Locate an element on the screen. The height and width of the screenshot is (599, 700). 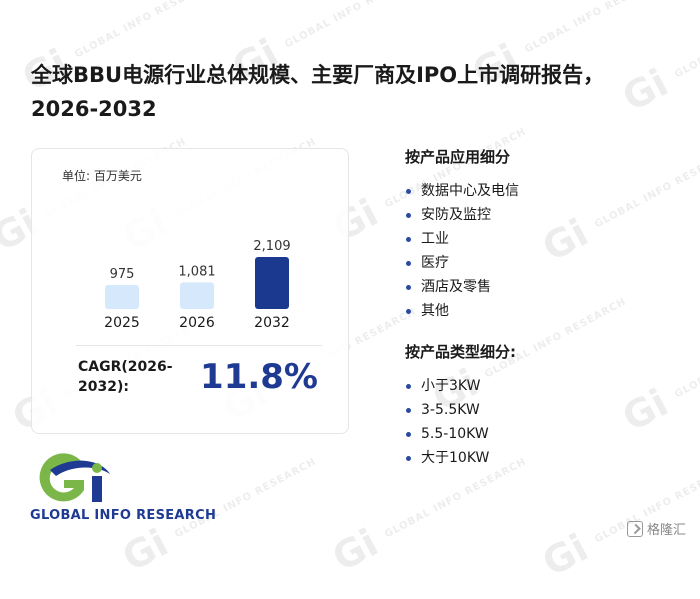
list-item: 安防及监控 is located at coordinates (462, 215).